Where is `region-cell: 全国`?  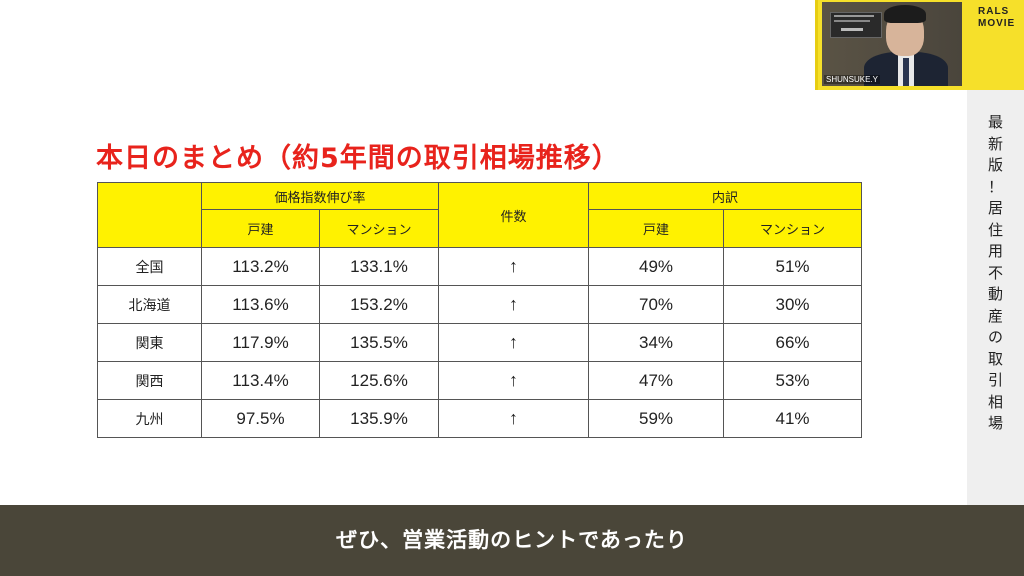 region-cell: 全国 is located at coordinates (149, 266).